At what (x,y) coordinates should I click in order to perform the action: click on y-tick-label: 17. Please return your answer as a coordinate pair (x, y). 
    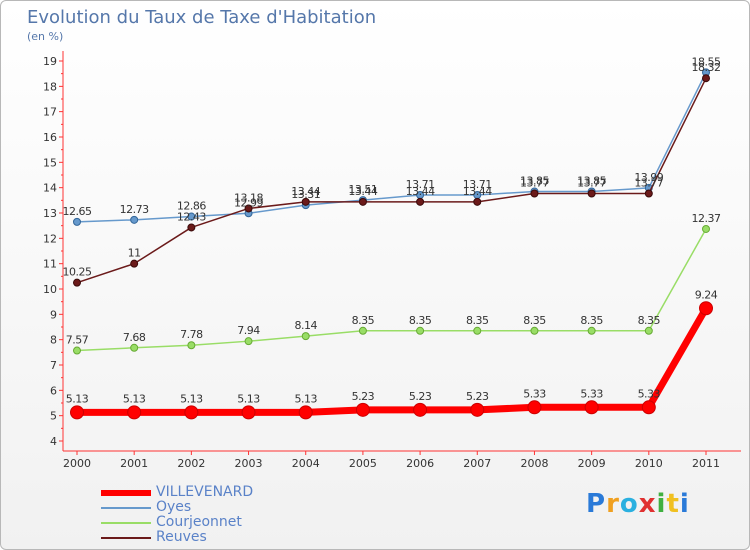
    Looking at the image, I should click on (50, 112).